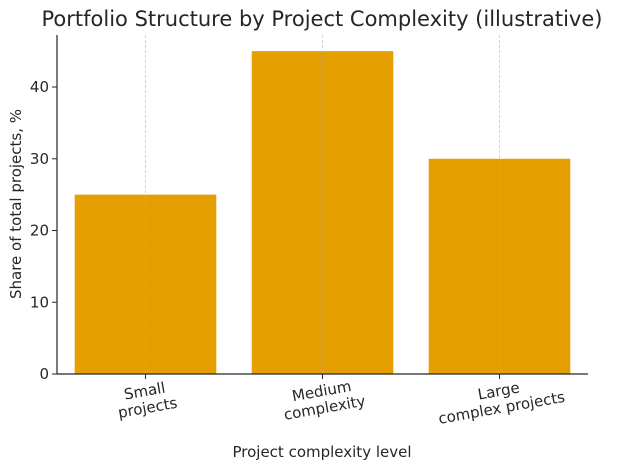  What do you see at coordinates (321, 452) in the screenshot?
I see `x-axis-label: Project complexity level` at bounding box center [321, 452].